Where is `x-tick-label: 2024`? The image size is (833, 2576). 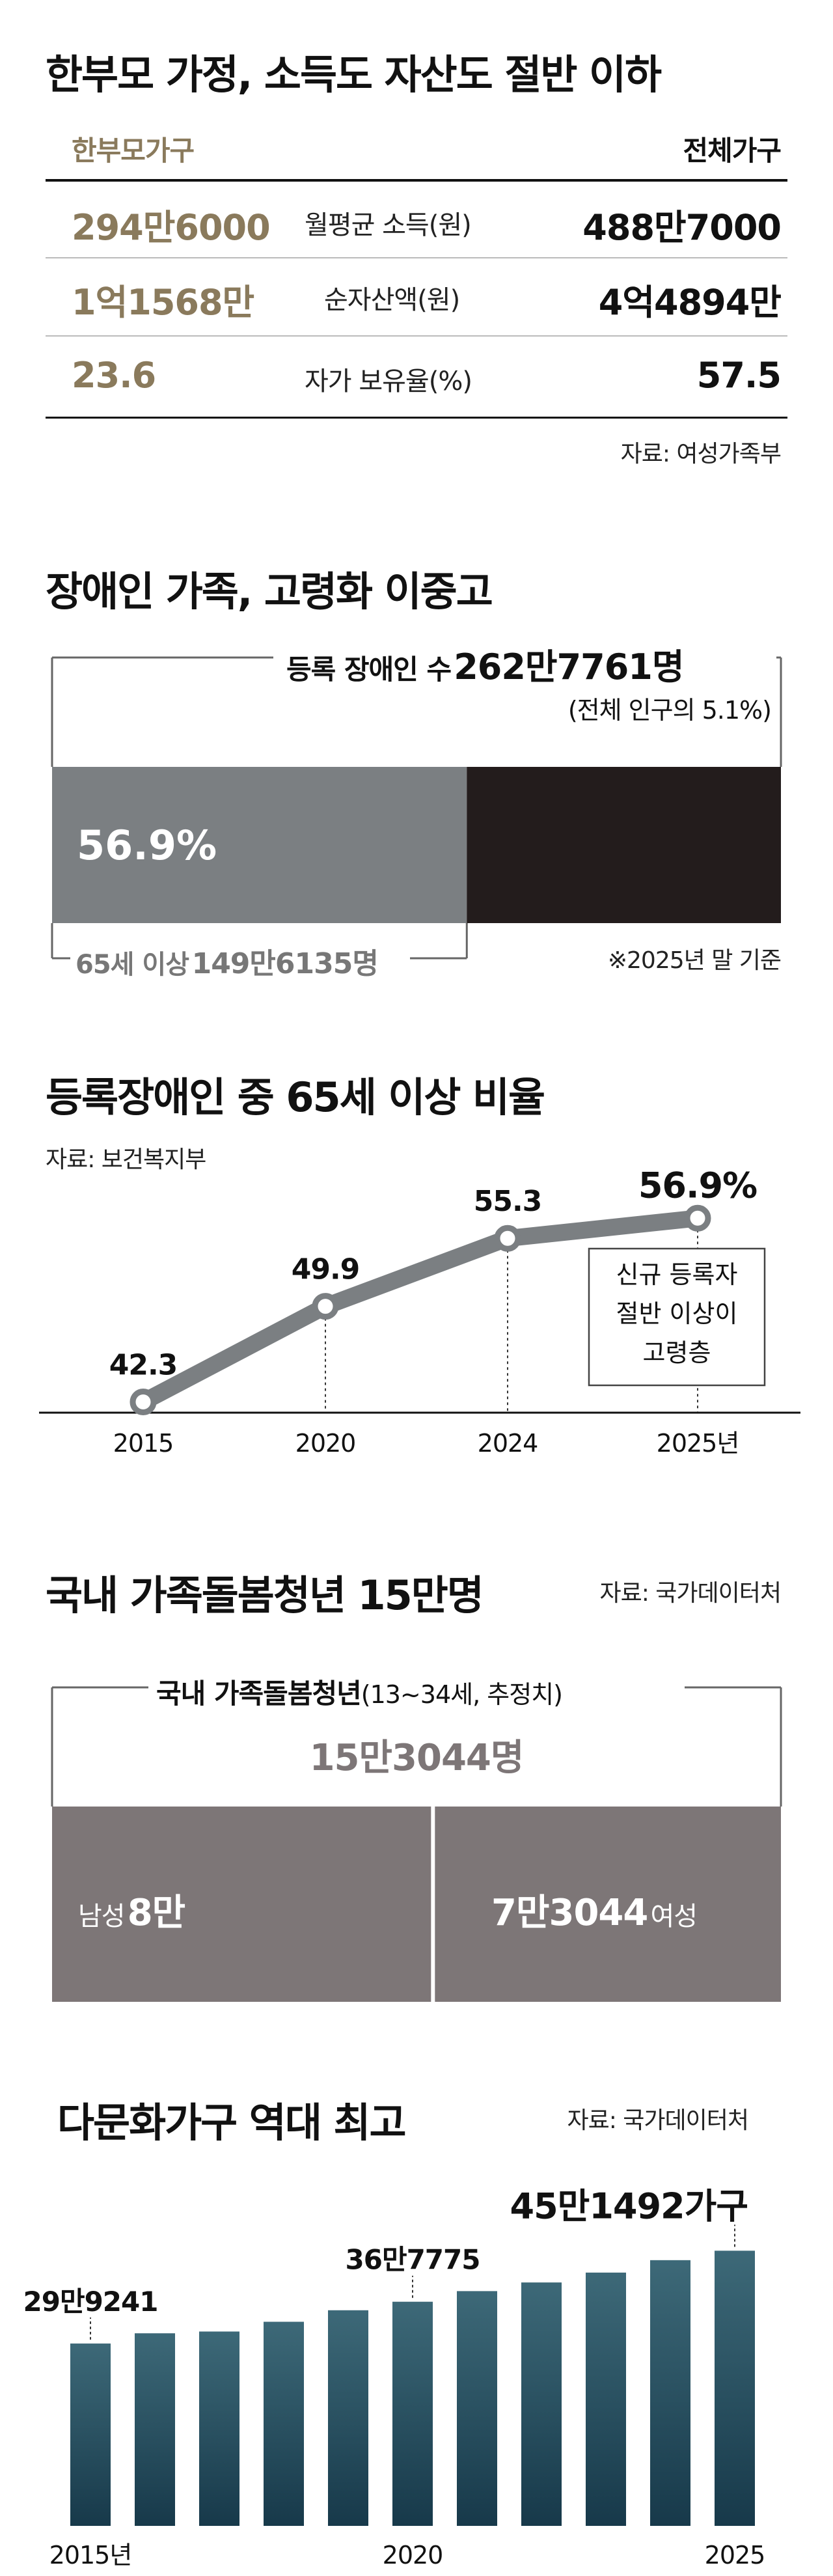
x-tick-label: 2024 is located at coordinates (508, 1443).